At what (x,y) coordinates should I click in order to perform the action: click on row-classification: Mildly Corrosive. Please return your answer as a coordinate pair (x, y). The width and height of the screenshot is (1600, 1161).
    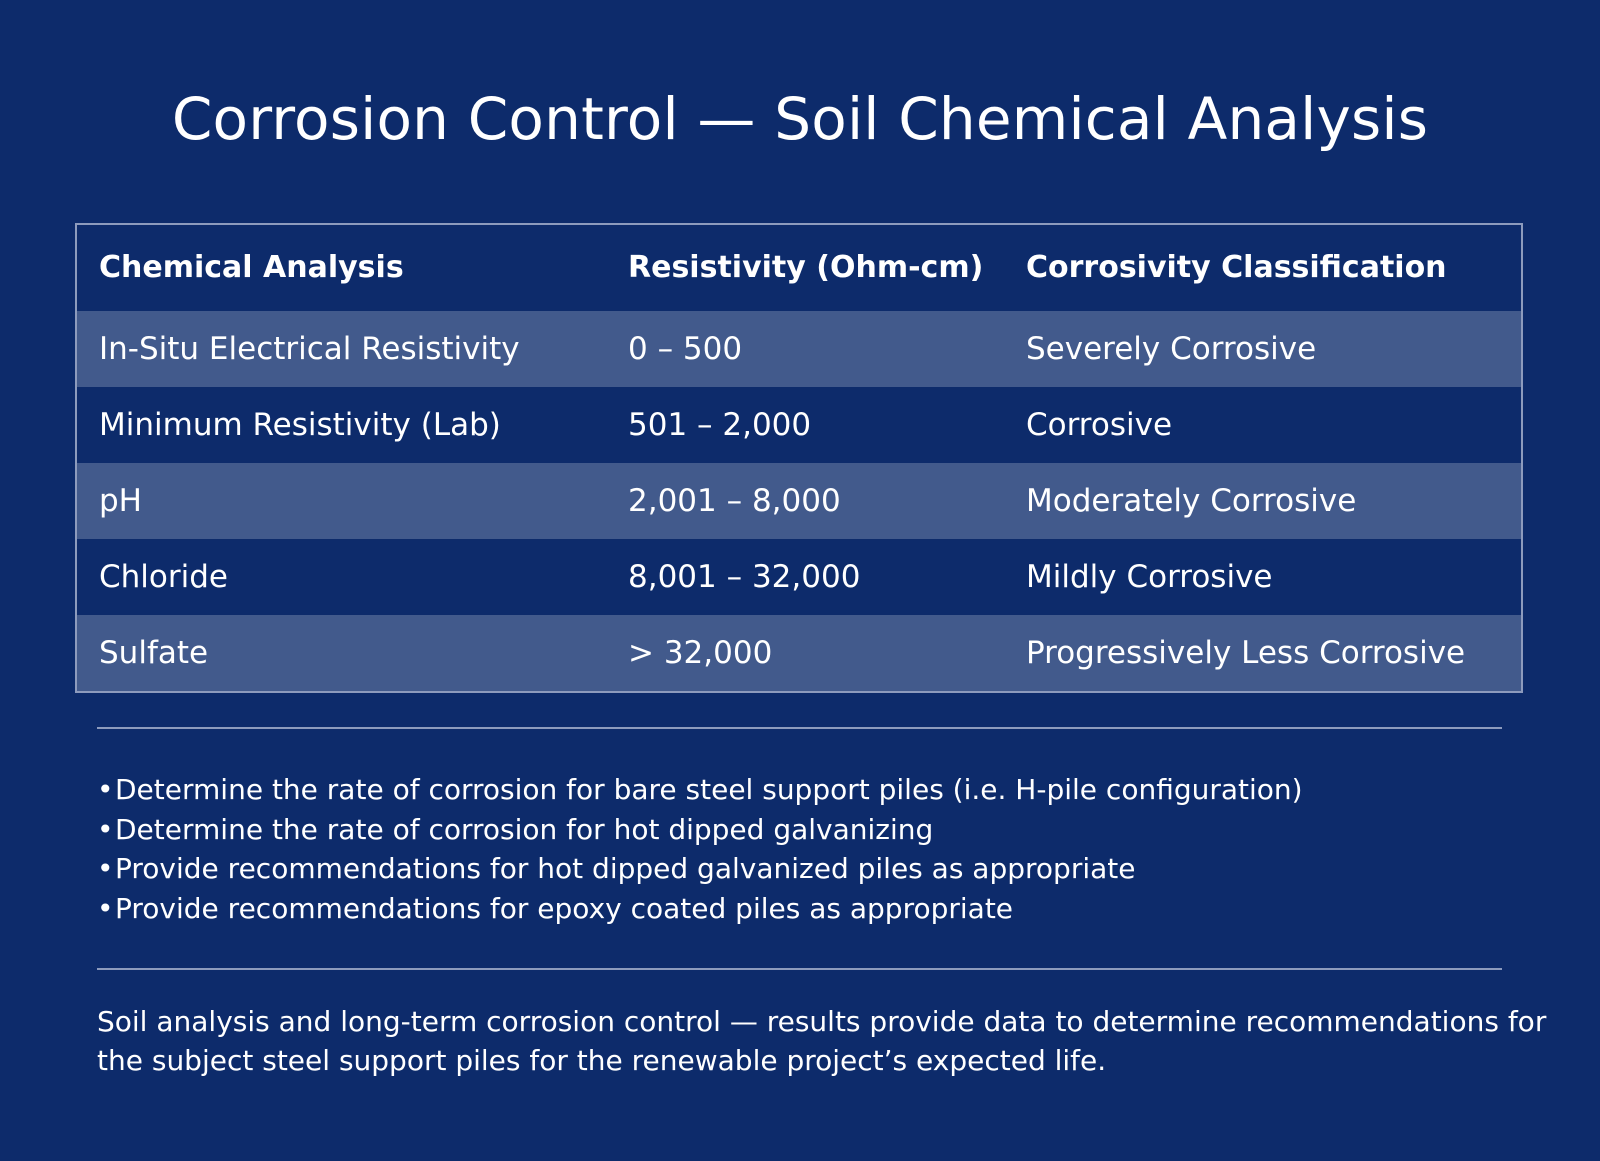
    Looking at the image, I should click on (1149, 577).